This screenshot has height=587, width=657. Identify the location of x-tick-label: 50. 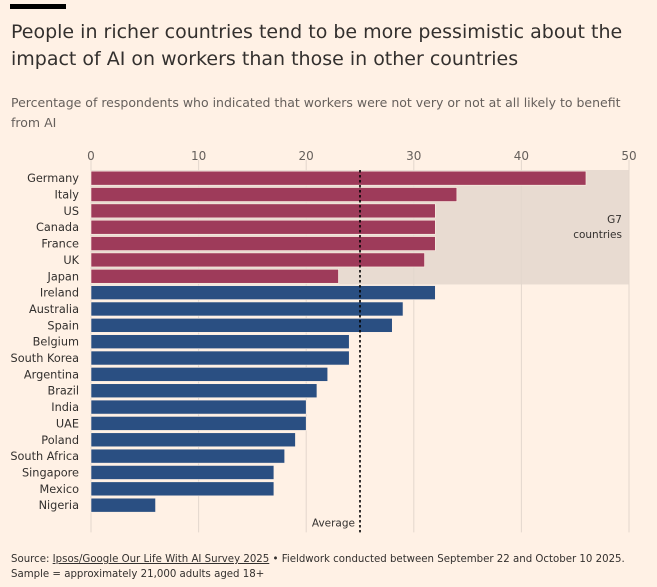
(628, 156).